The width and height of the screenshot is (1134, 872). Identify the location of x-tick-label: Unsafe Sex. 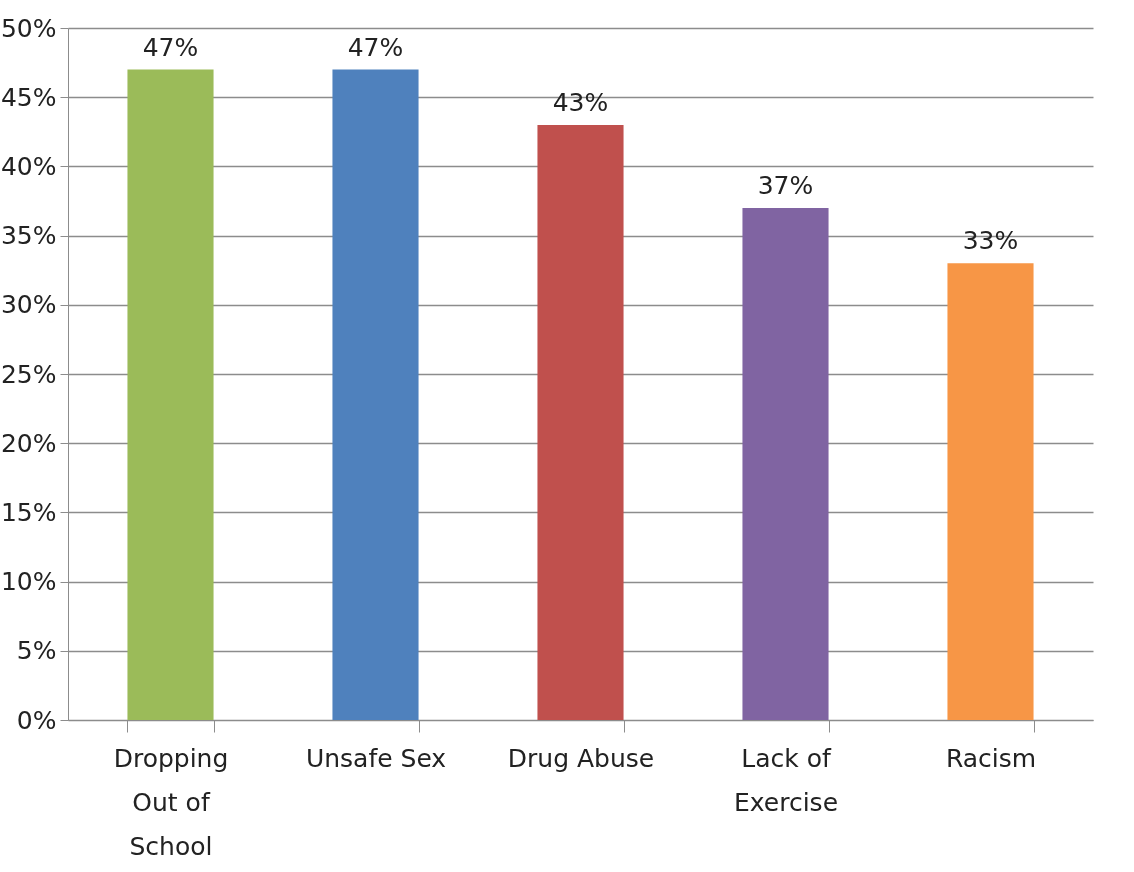
(376, 758).